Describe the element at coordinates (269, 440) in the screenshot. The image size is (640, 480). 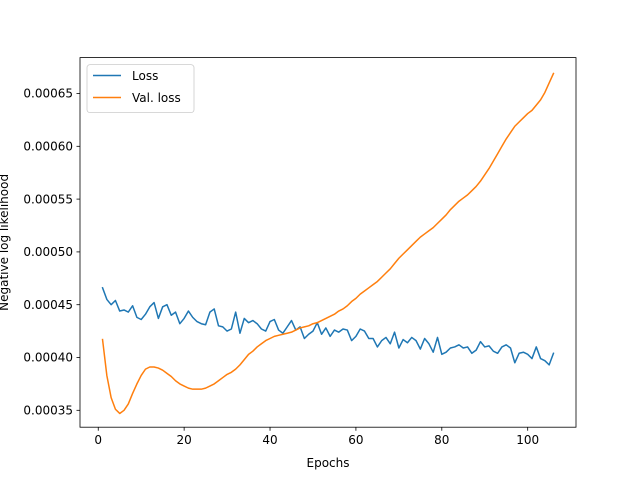
I see `x-tick-label: 40` at that location.